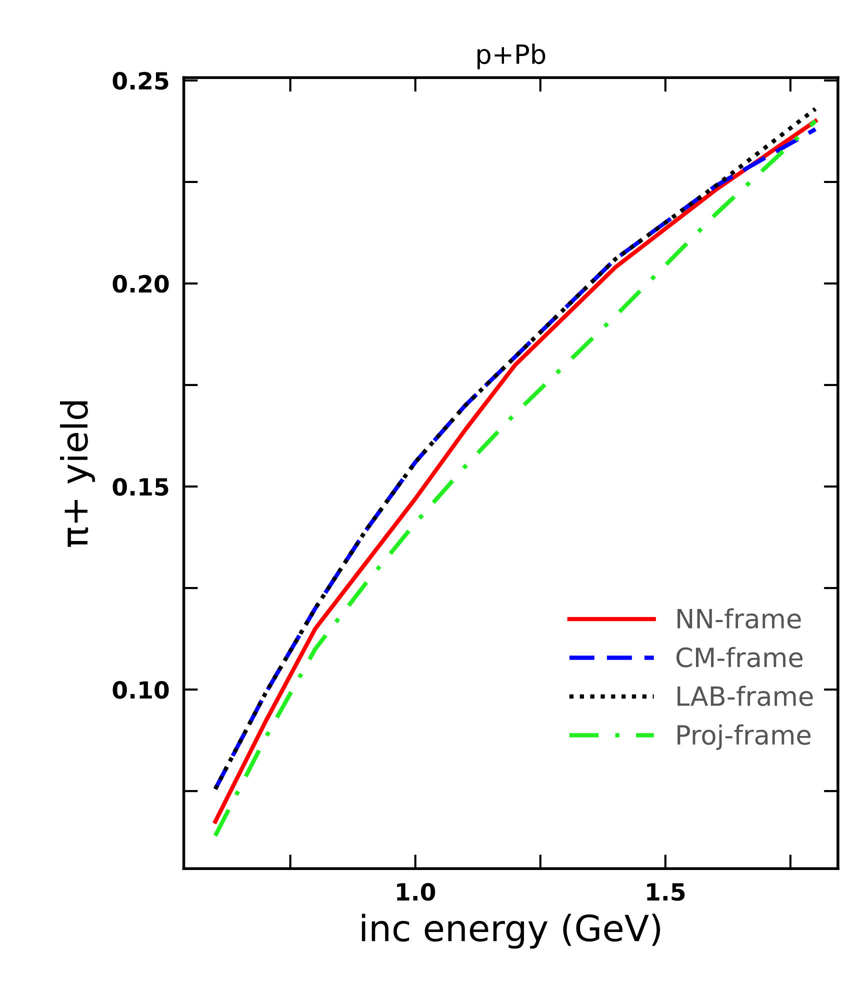 This screenshot has height=995, width=843. Describe the element at coordinates (511, 57) in the screenshot. I see `chart-title: p+Pb` at that location.